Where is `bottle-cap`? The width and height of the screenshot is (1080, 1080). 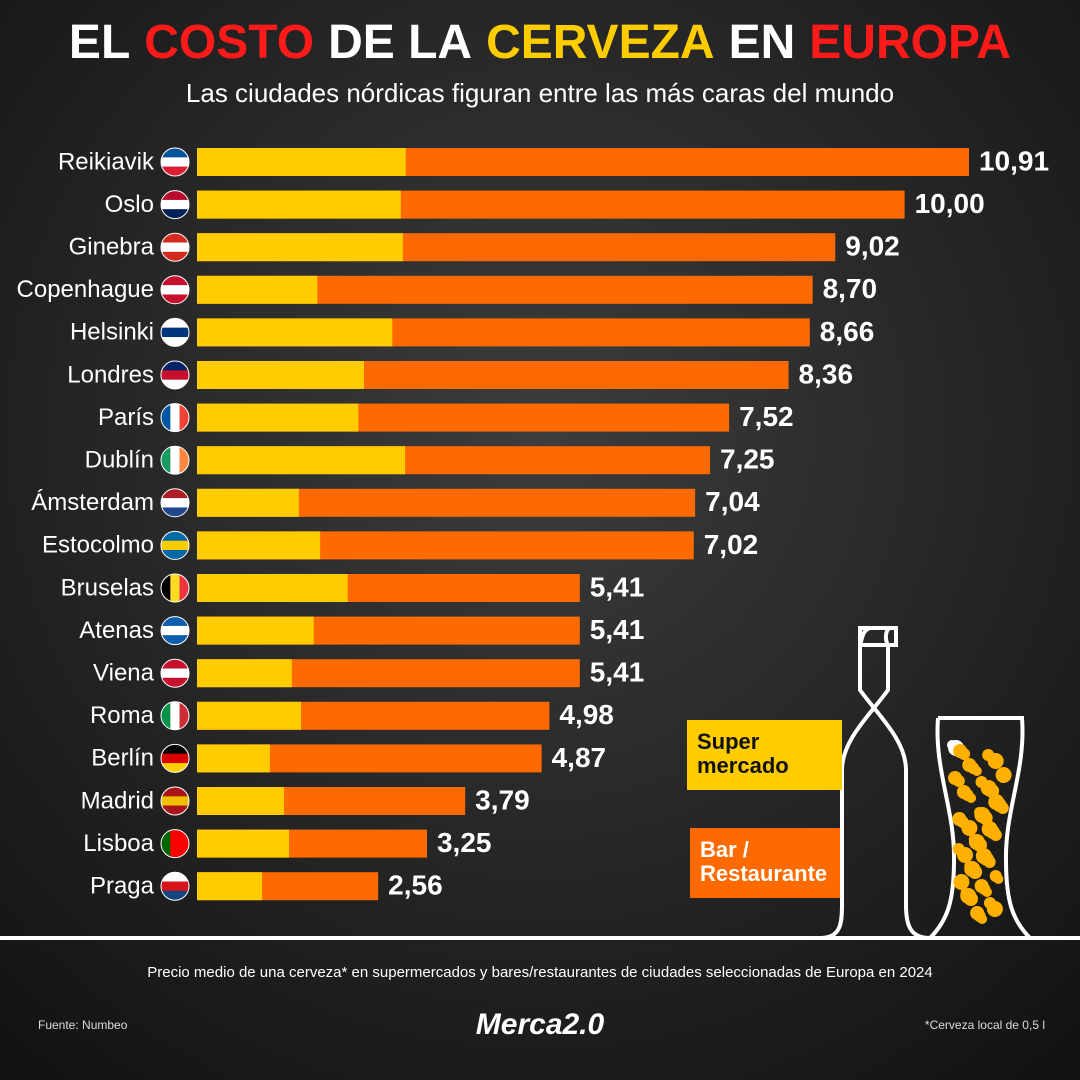
bottle-cap is located at coordinates (878, 636).